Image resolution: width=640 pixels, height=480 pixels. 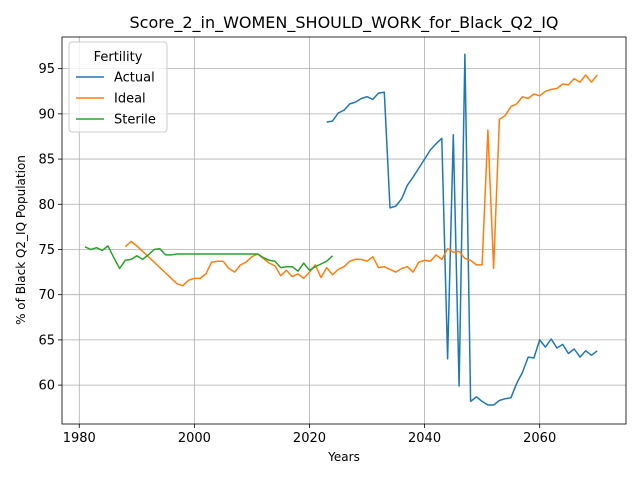 What do you see at coordinates (343, 457) in the screenshot?
I see `x-axis-label: Years` at bounding box center [343, 457].